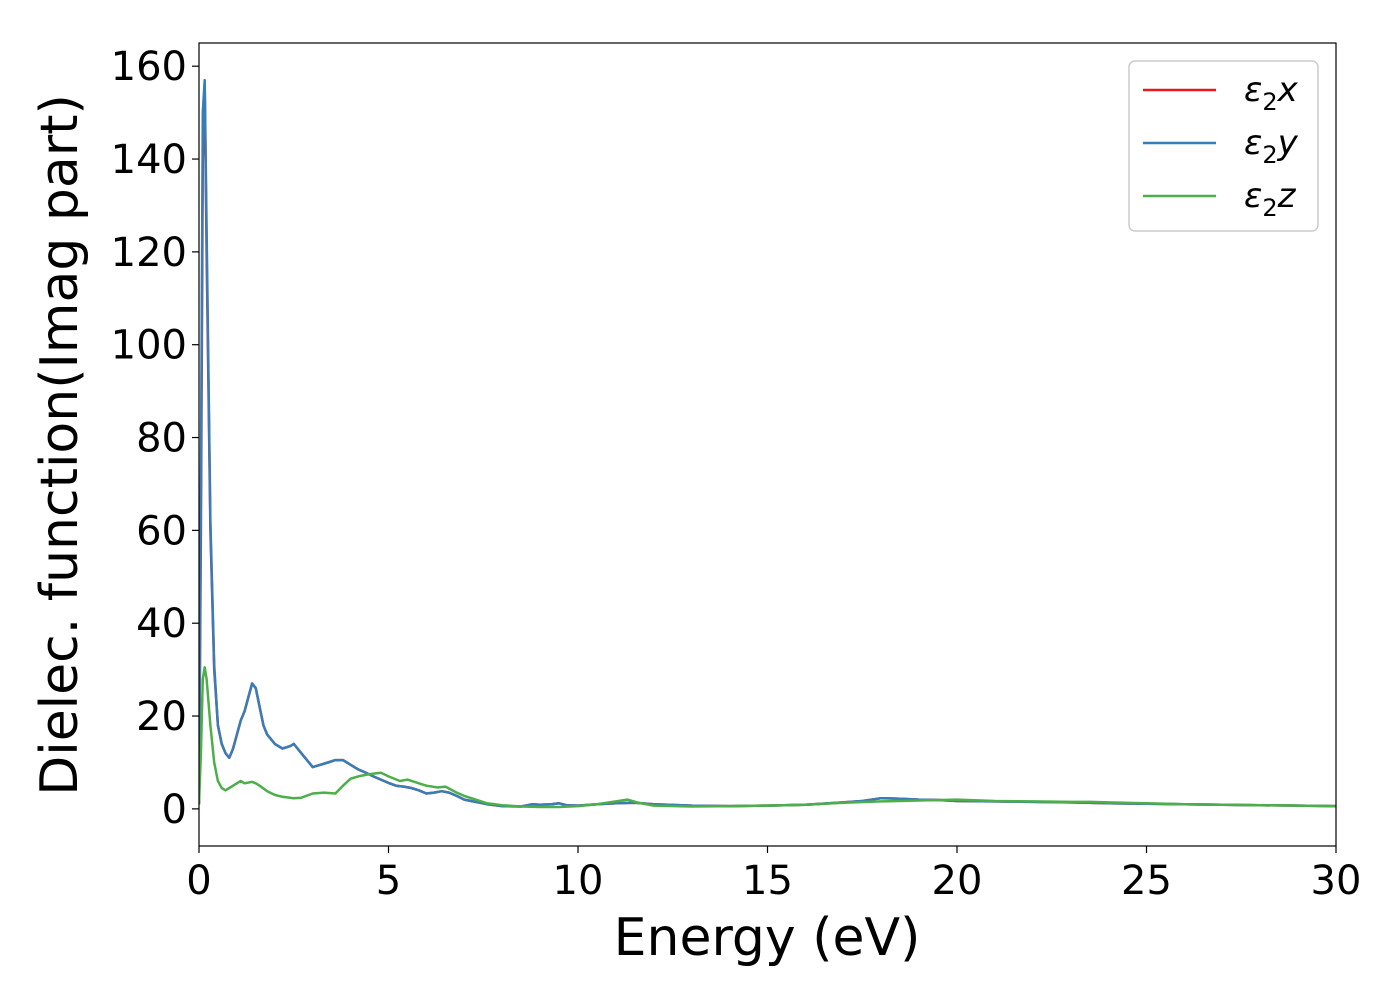 Image resolution: width=1400 pixels, height=1000 pixels. What do you see at coordinates (60, 445) in the screenshot?
I see `y-axis-label: Dielec. function(Imag part)` at bounding box center [60, 445].